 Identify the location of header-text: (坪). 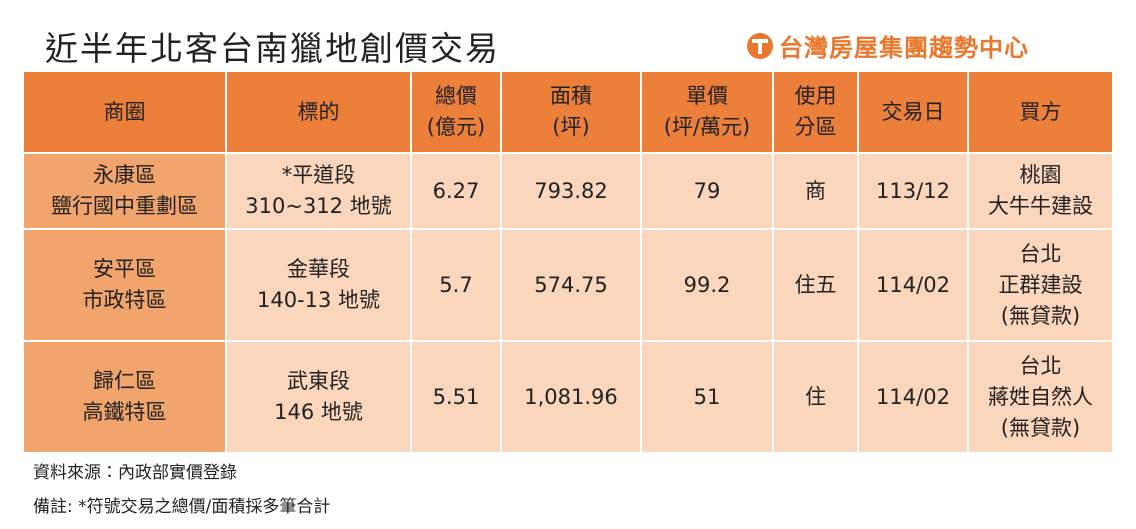
(571, 127).